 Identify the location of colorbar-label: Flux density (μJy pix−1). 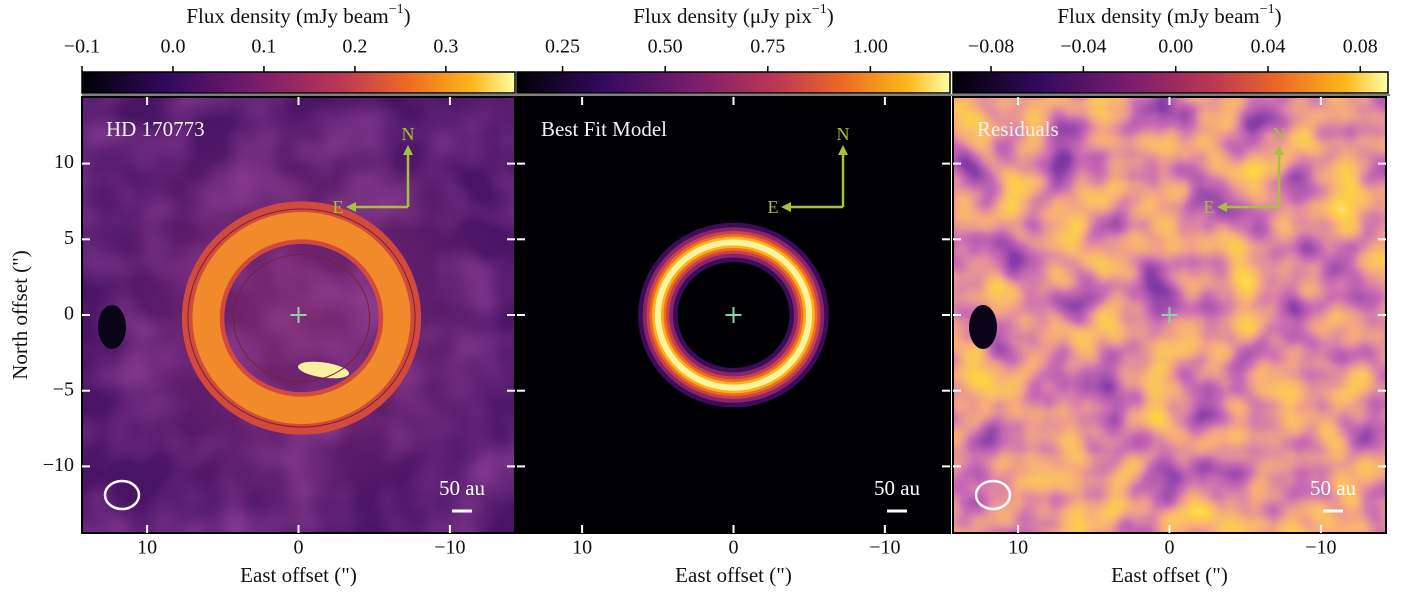
(733, 15).